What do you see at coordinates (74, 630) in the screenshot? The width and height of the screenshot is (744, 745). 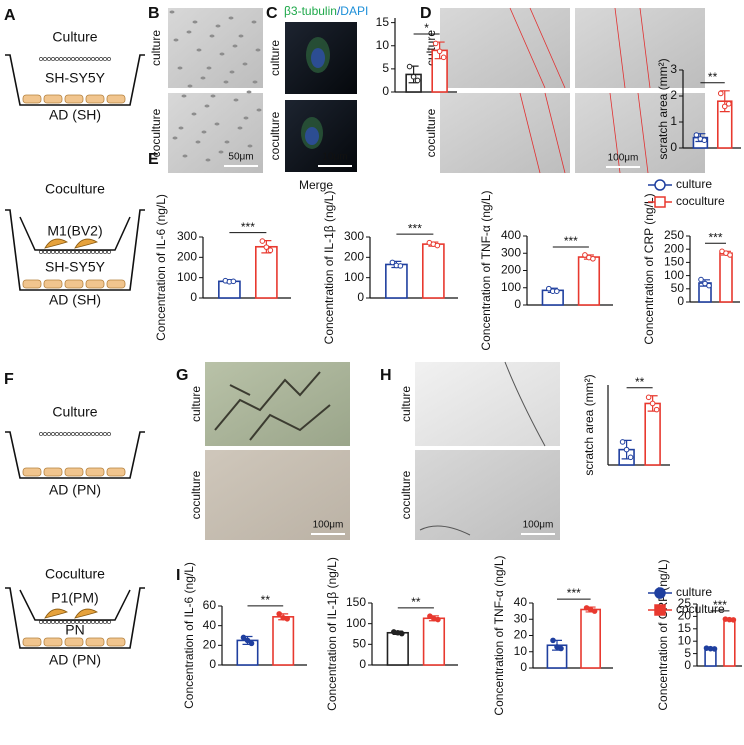 I see `cell-label: PN` at bounding box center [74, 630].